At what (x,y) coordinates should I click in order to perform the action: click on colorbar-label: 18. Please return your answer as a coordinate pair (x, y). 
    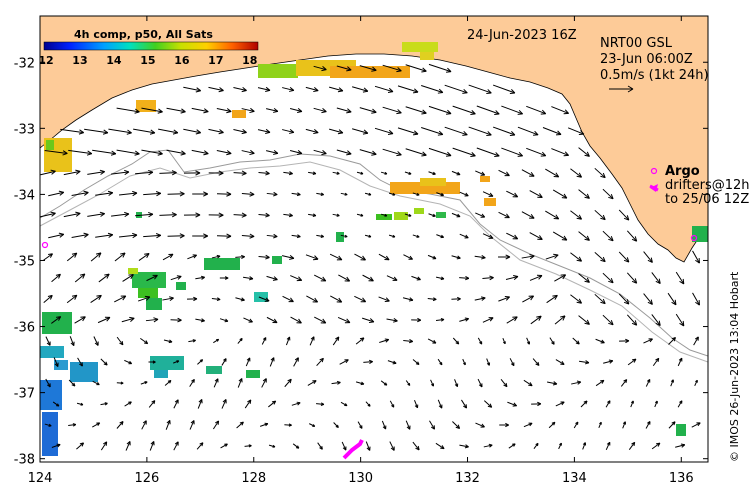
    Looking at the image, I should click on (249, 60).